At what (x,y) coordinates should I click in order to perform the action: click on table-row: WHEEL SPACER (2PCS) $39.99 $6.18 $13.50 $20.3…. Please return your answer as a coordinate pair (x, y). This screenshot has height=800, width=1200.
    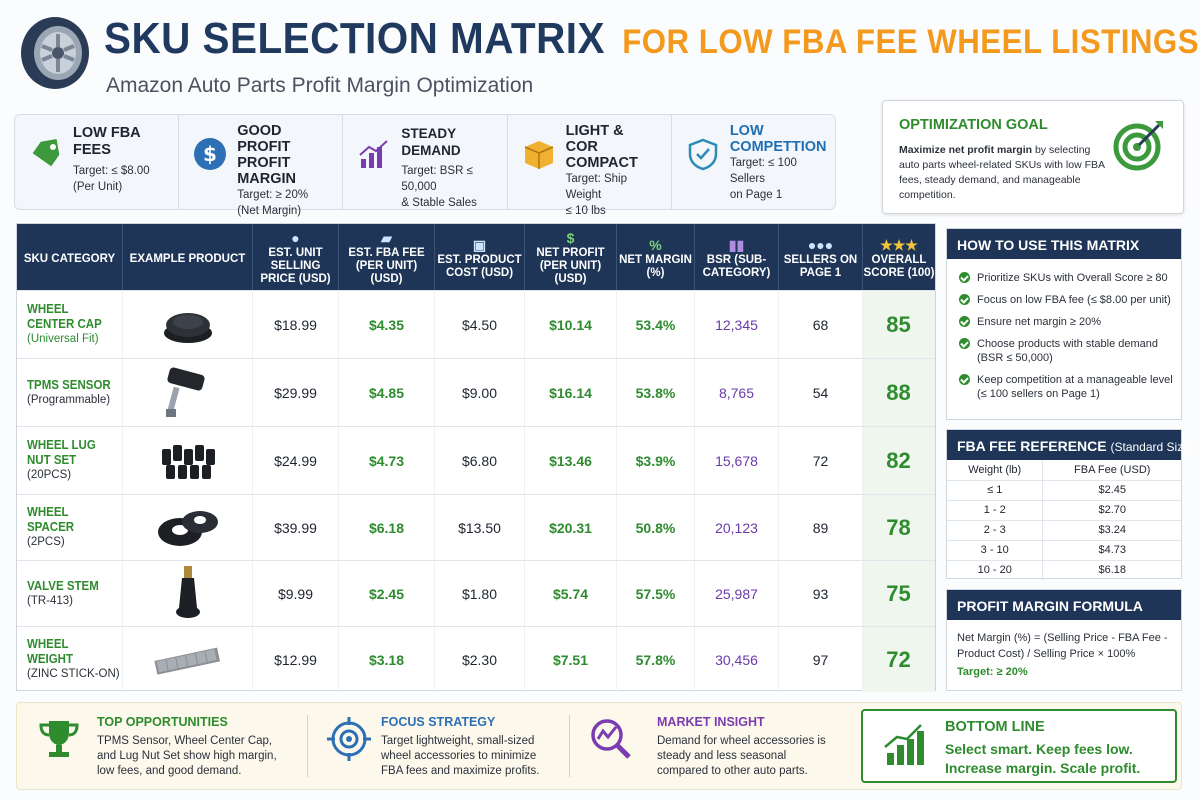
    Looking at the image, I should click on (476, 527).